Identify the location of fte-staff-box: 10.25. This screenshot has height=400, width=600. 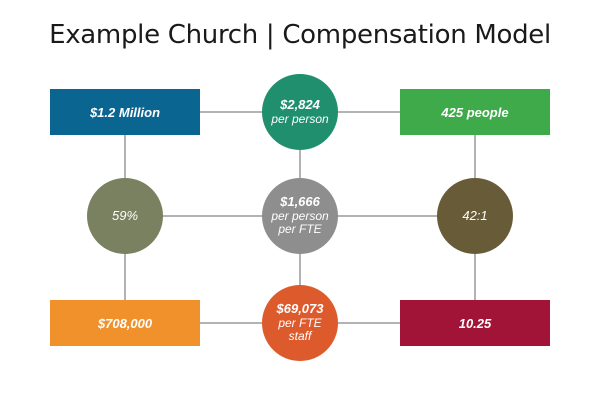
(475, 323).